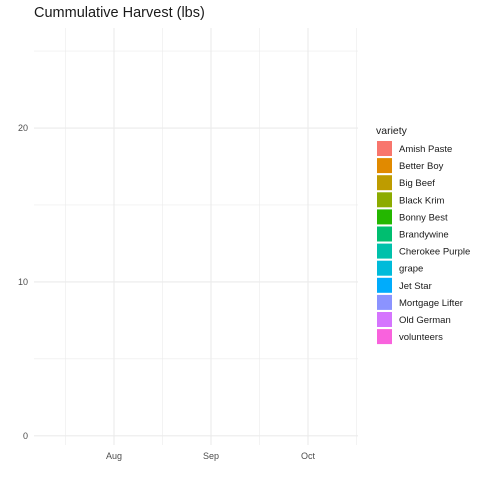 Image resolution: width=480 pixels, height=480 pixels. What do you see at coordinates (421, 166) in the screenshot?
I see `legend-label: Better Boy` at bounding box center [421, 166].